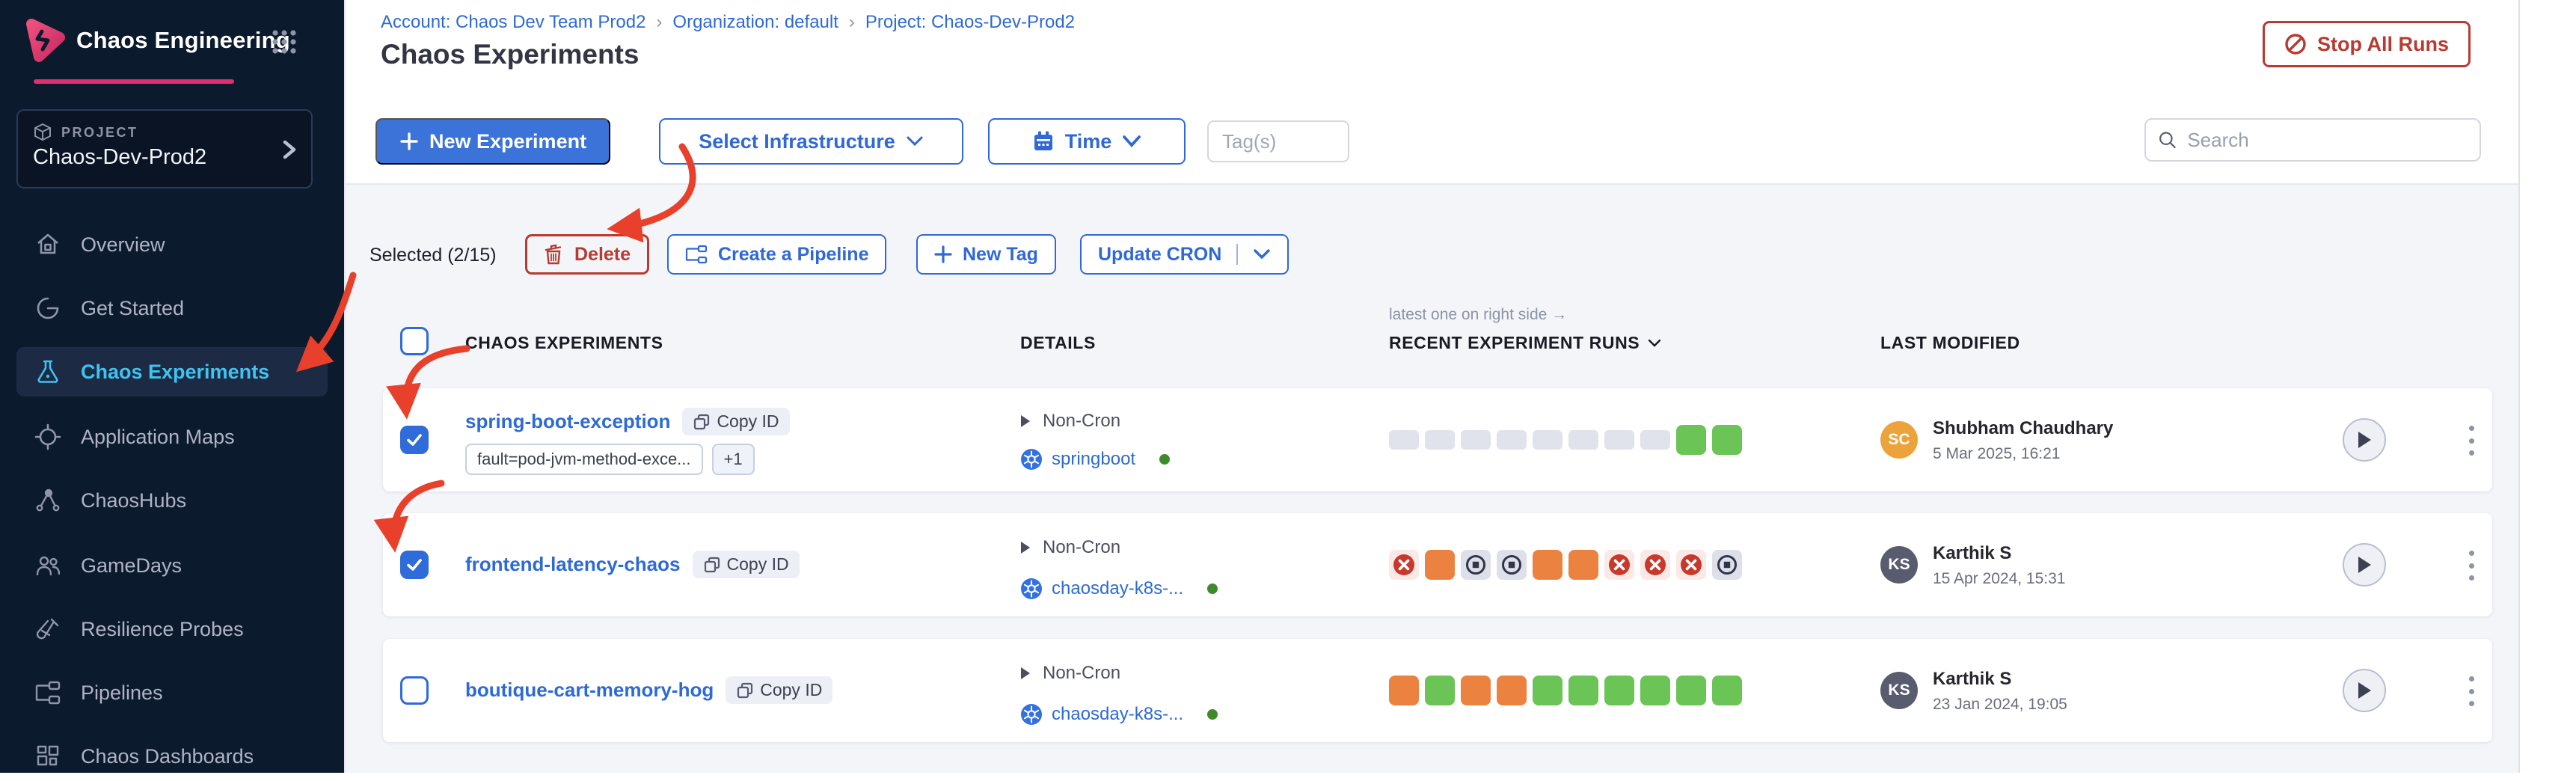  I want to click on tags-filter-input, so click(1278, 141).